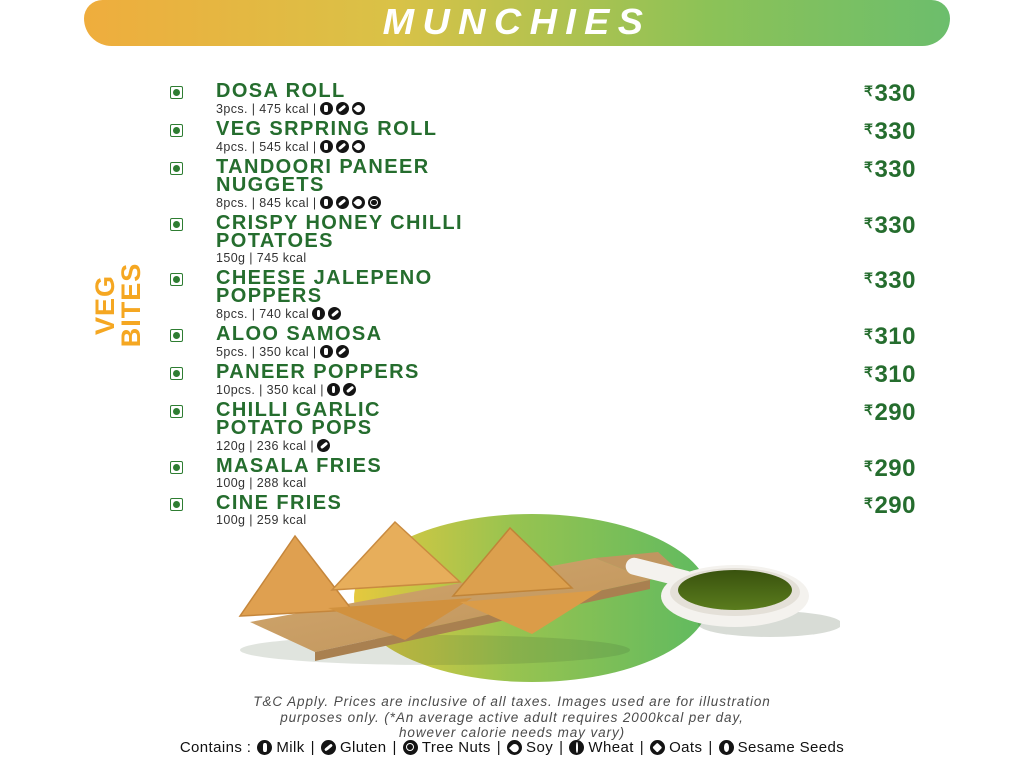 This screenshot has width=1024, height=768. Describe the element at coordinates (287, 747) in the screenshot. I see `legend-entry: Milk |` at that location.